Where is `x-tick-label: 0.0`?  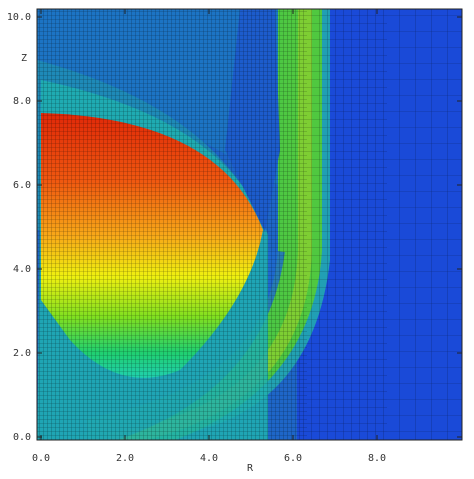 x-tick-label: 0.0 is located at coordinates (41, 458).